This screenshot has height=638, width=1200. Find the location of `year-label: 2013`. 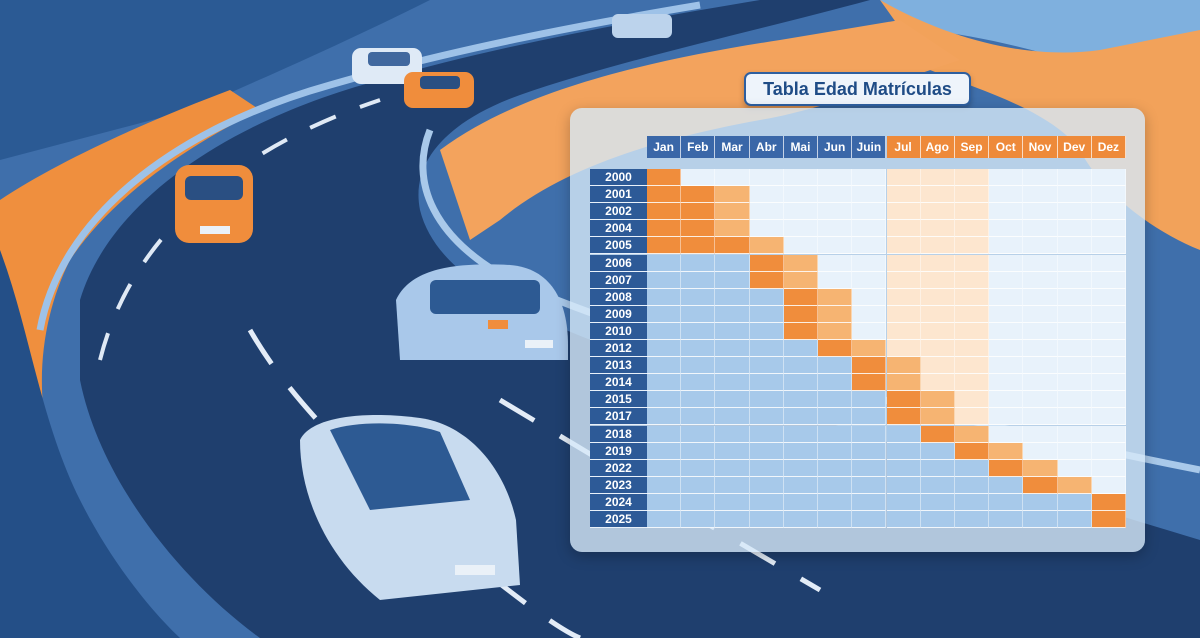

year-label: 2013 is located at coordinates (618, 366).